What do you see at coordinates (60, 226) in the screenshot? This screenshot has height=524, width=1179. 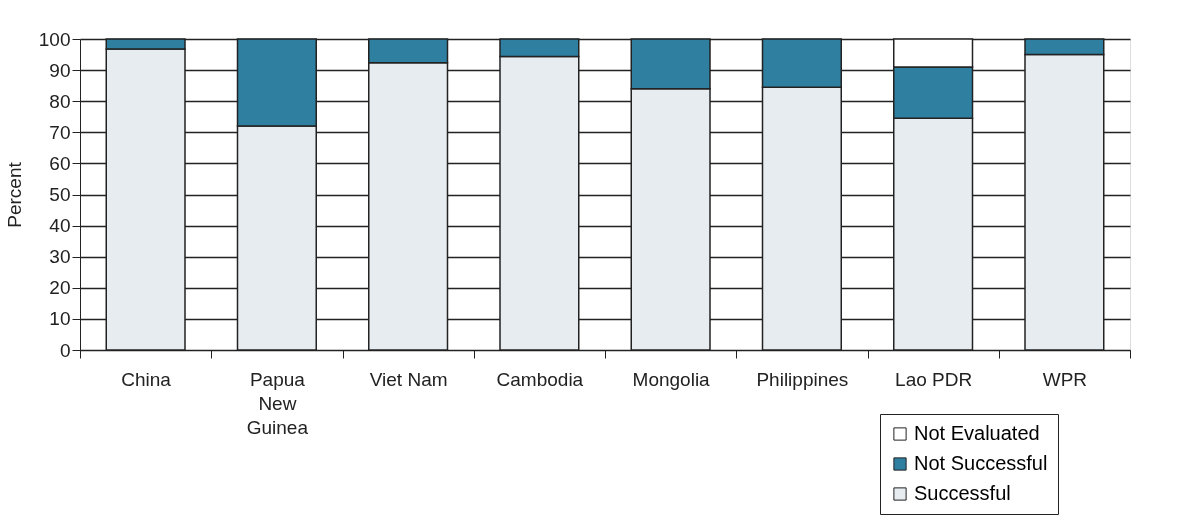 I see `y-tick-label: 40` at bounding box center [60, 226].